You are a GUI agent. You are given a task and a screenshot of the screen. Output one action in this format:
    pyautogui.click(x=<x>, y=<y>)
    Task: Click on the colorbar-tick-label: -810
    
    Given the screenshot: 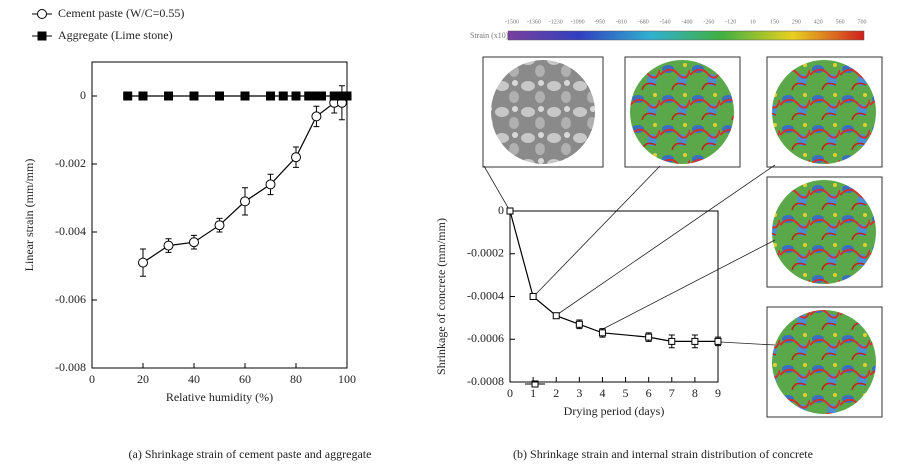 What is the action you would take?
    pyautogui.click(x=621, y=22)
    